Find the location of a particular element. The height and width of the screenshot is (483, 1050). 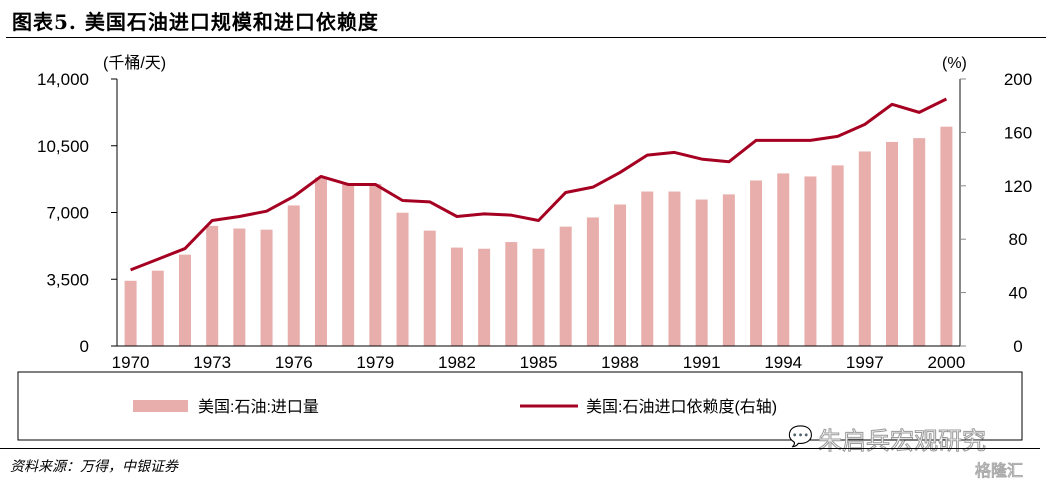

watermark: 朱启兵宏观研究 is located at coordinates (902, 441).